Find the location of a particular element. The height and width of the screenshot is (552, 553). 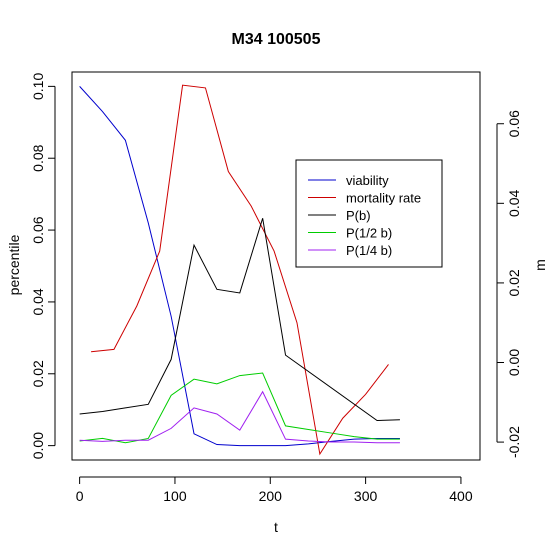

legend-label-mortality-rate: mortality rate is located at coordinates (383, 198).